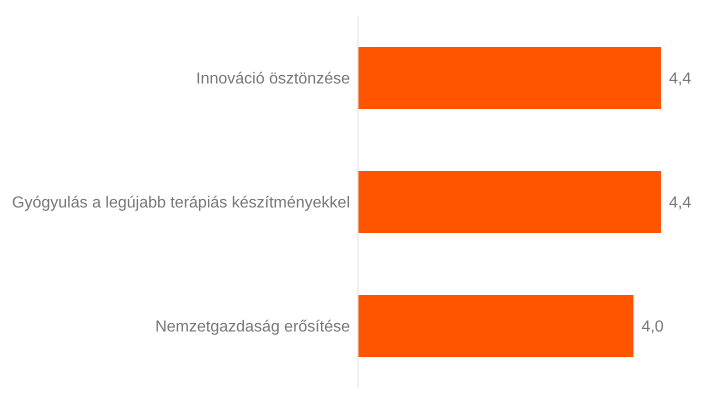  Describe the element at coordinates (252, 327) in the screenshot. I see `y-tick-label: Nemzetgazdaság erősítése` at that location.